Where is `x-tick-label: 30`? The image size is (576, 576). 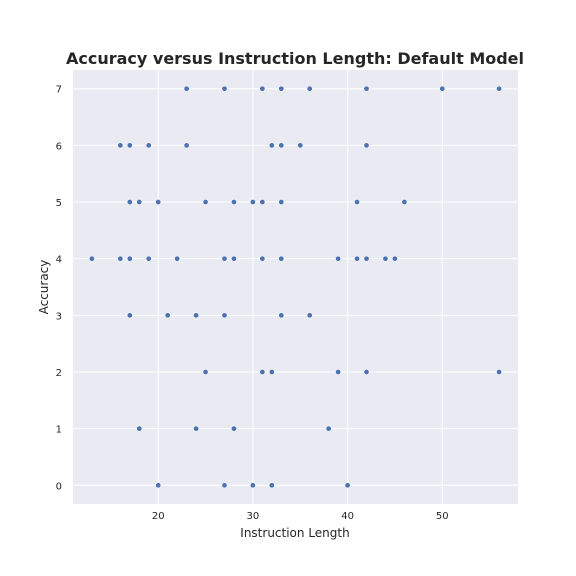 x-tick-label: 30 is located at coordinates (253, 516).